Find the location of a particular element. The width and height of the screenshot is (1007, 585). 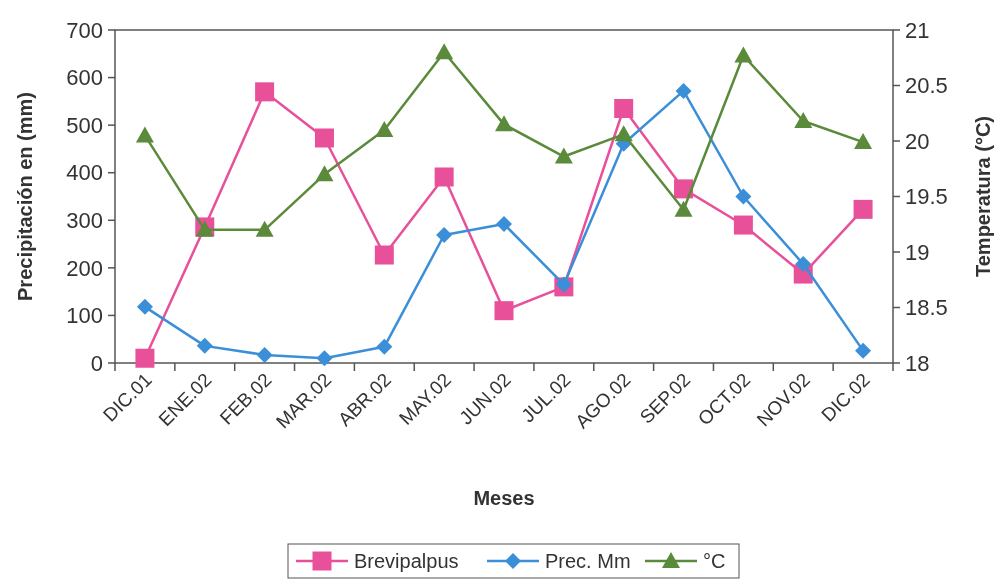

y2-tick-label: 20 is located at coordinates (917, 141).